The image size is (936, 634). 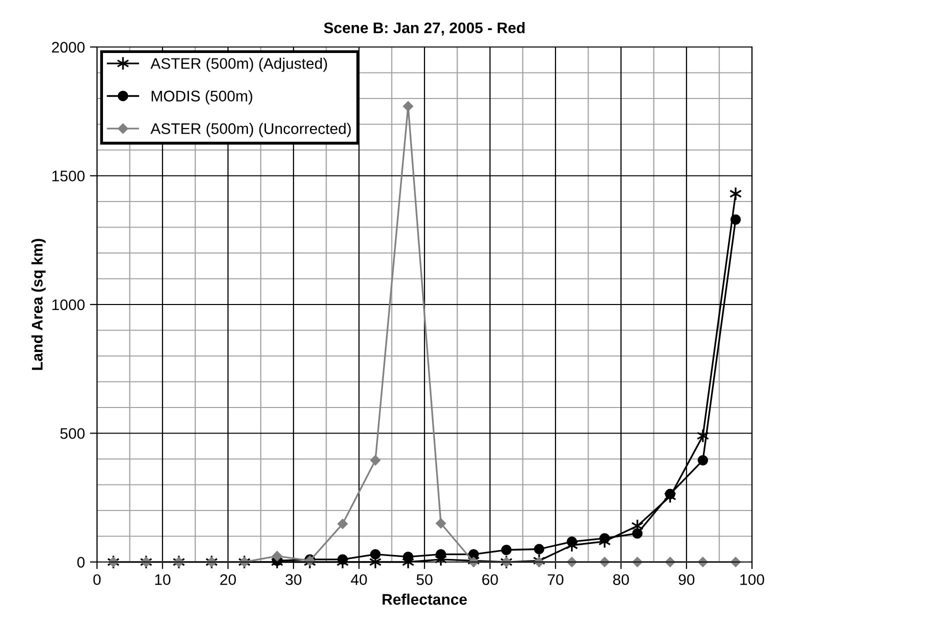 What do you see at coordinates (294, 580) in the screenshot?
I see `x-tick-label: 30` at bounding box center [294, 580].